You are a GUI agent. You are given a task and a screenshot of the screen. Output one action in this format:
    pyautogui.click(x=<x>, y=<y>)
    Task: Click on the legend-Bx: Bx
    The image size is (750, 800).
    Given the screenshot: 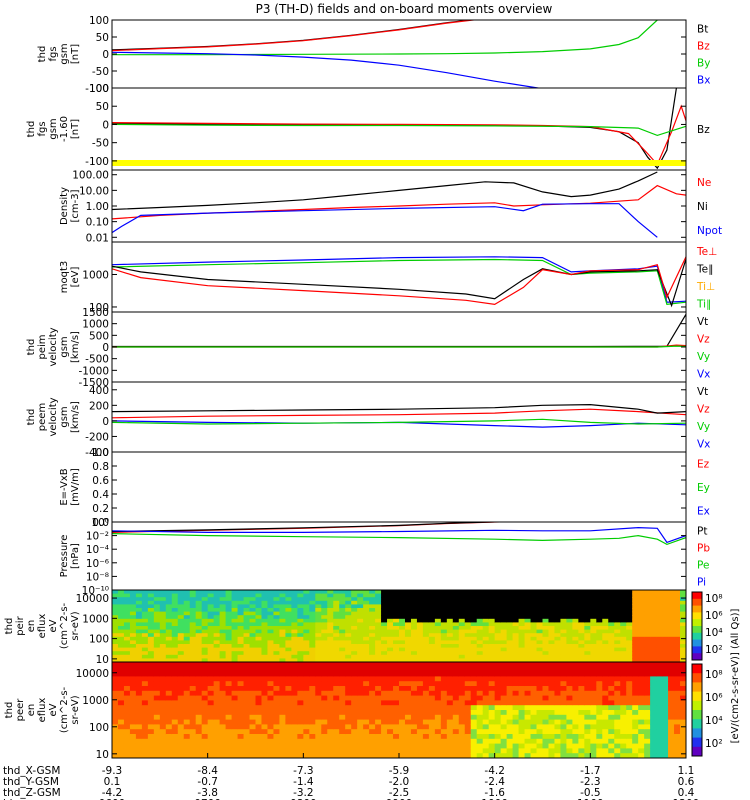 What is the action you would take?
    pyautogui.click(x=703, y=81)
    